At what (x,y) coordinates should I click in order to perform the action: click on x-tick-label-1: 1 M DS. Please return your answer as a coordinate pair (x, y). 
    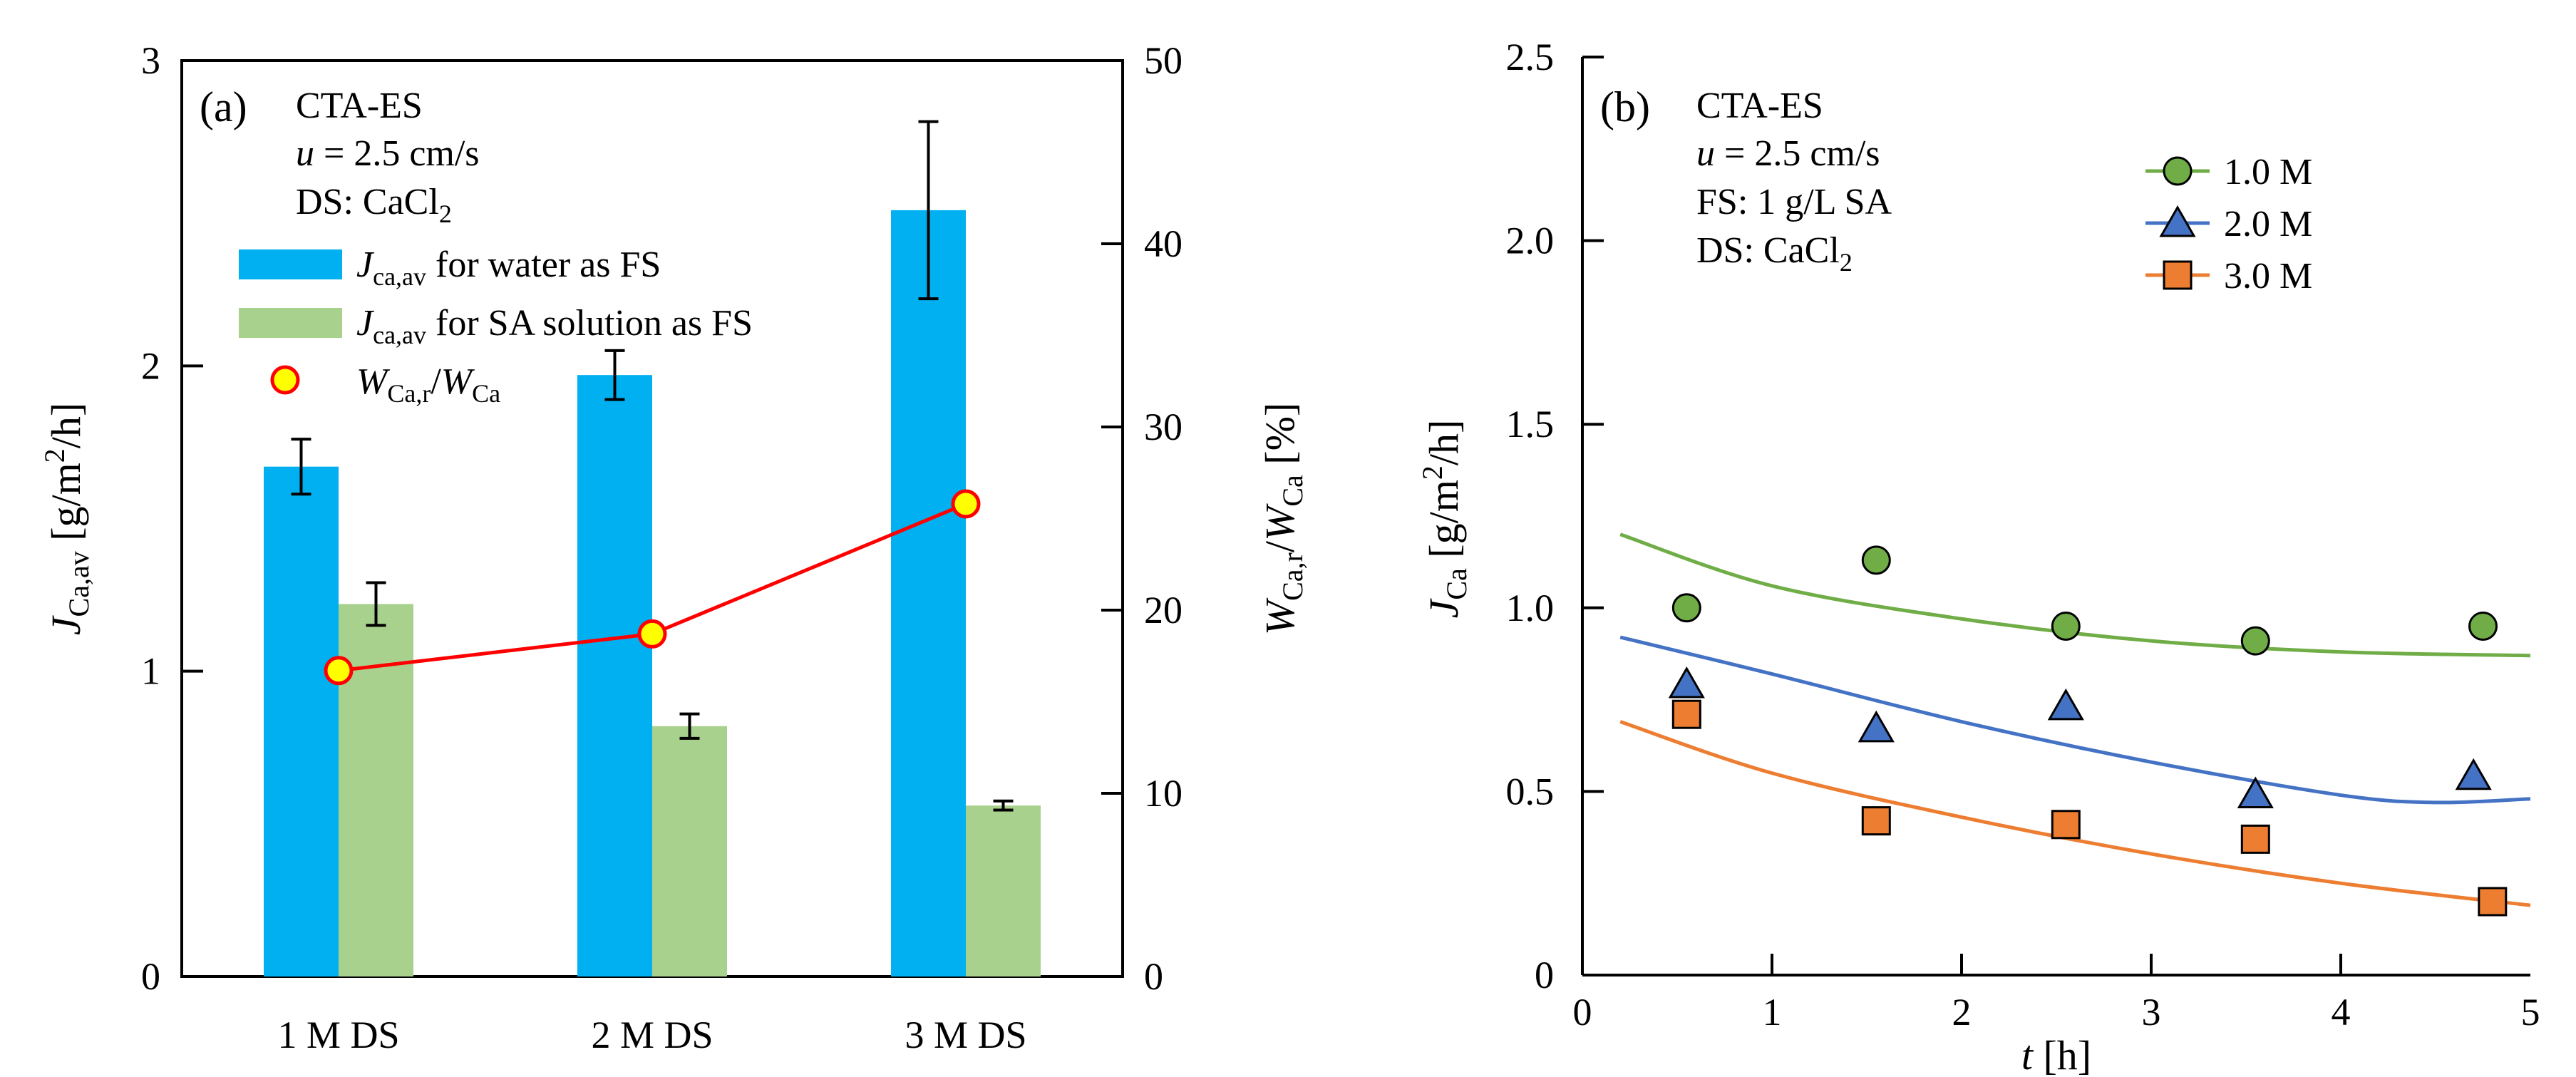
    Looking at the image, I should click on (338, 1035).